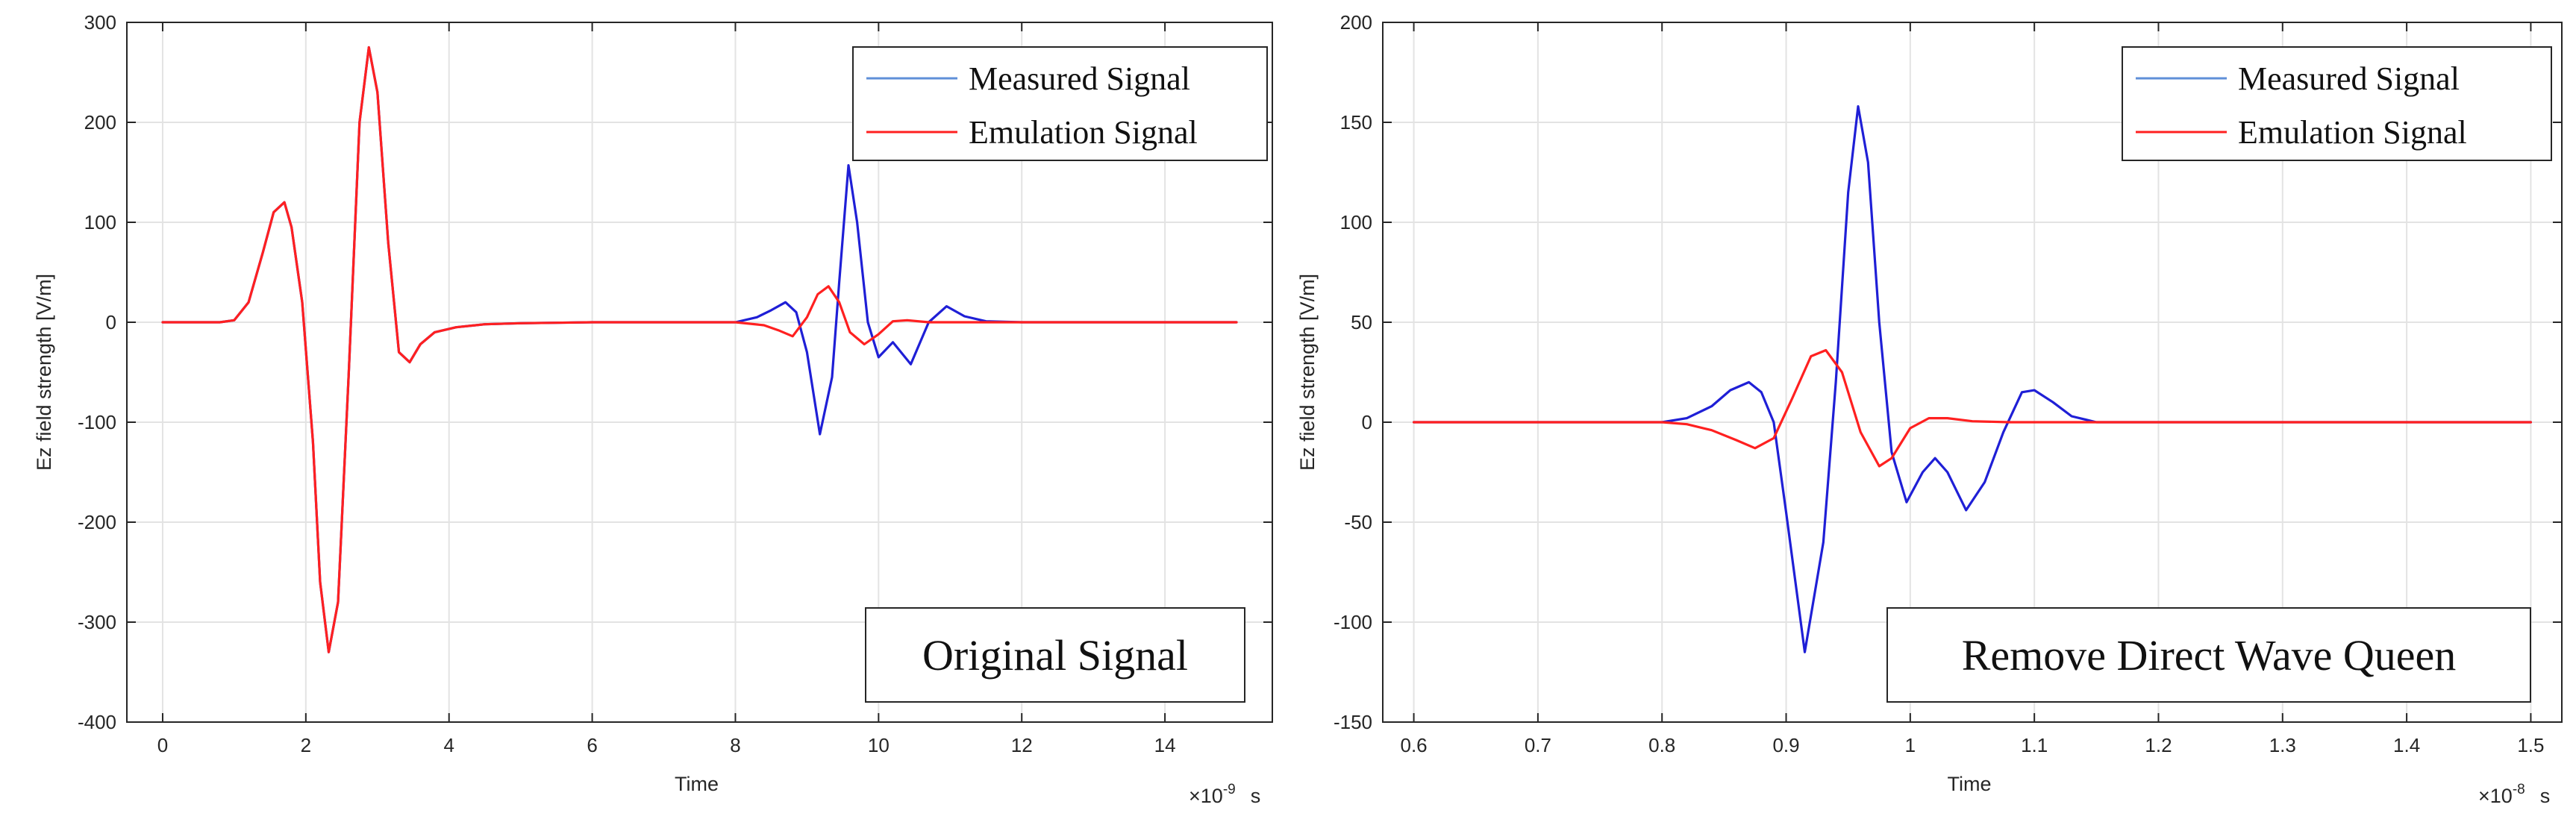  What do you see at coordinates (1356, 22) in the screenshot?
I see `right-ytick-label-7: 200` at bounding box center [1356, 22].